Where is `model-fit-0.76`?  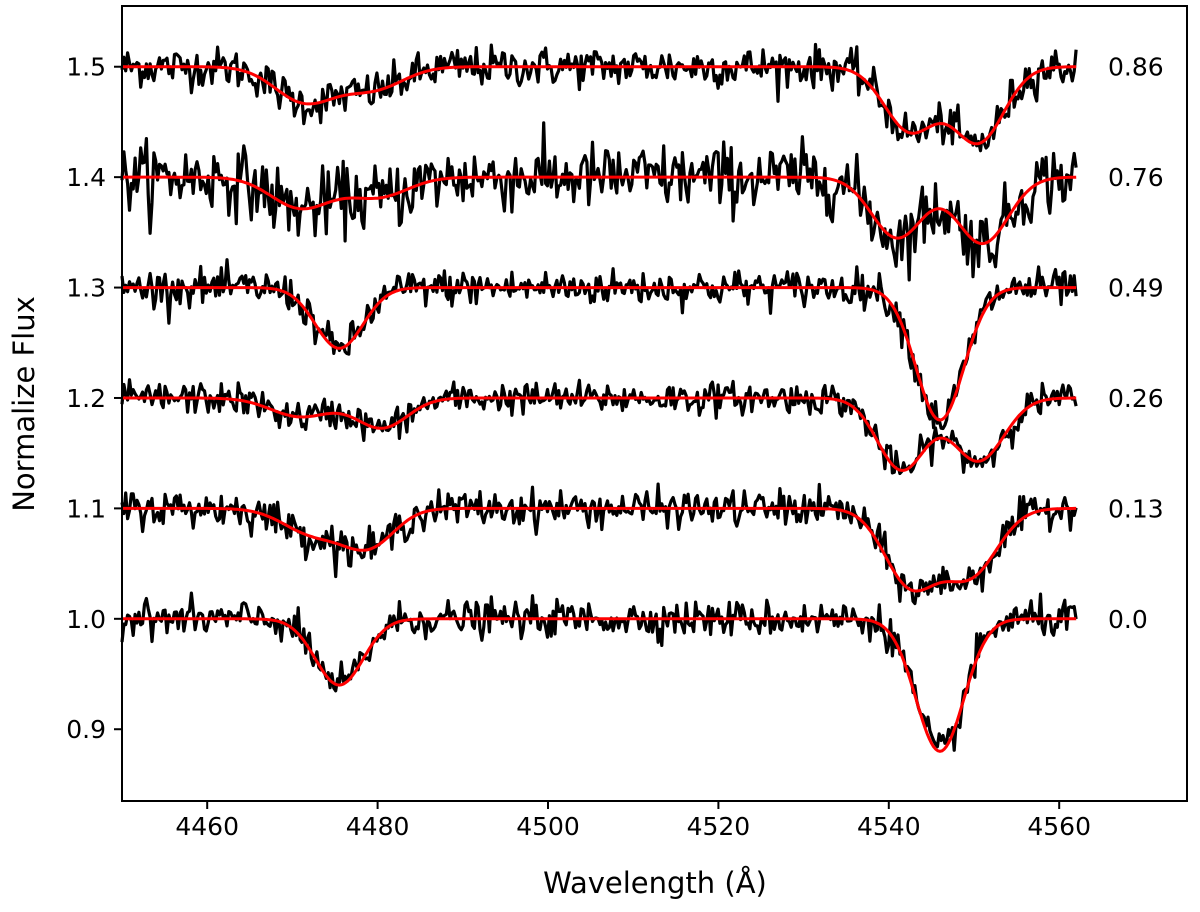 model-fit-0.76 is located at coordinates (599, 210).